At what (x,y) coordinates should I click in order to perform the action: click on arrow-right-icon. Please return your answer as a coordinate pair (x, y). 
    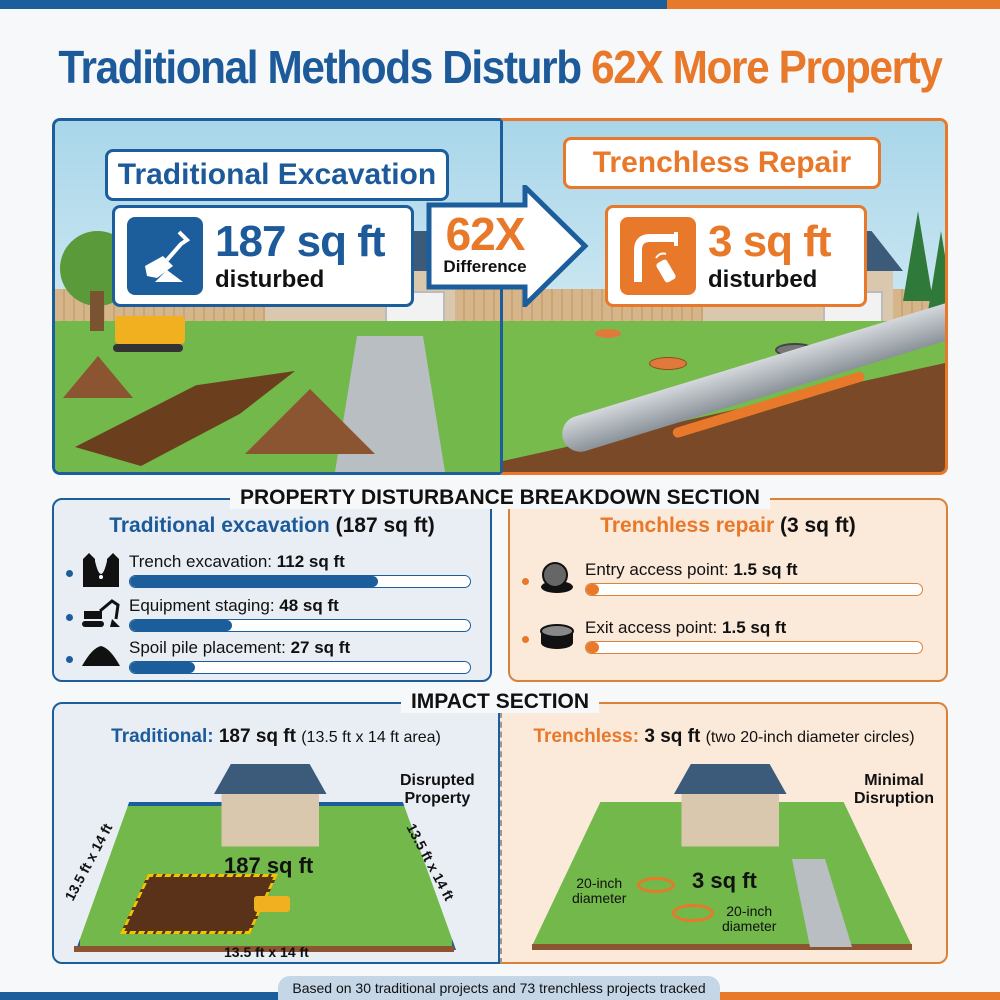
    Looking at the image, I should click on (507, 246).